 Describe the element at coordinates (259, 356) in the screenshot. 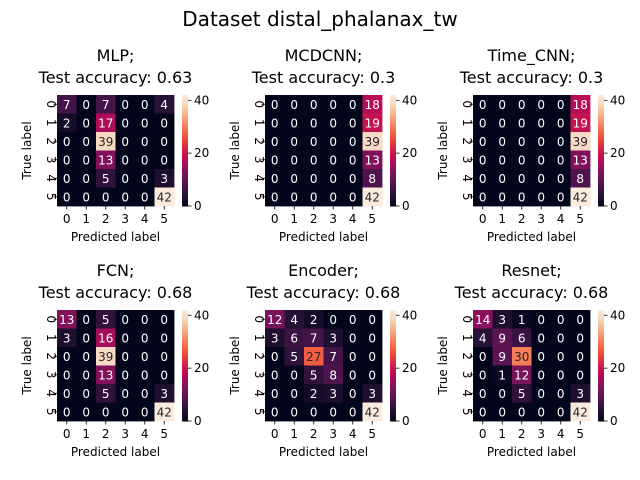

I see `y-tick-label: 2` at that location.